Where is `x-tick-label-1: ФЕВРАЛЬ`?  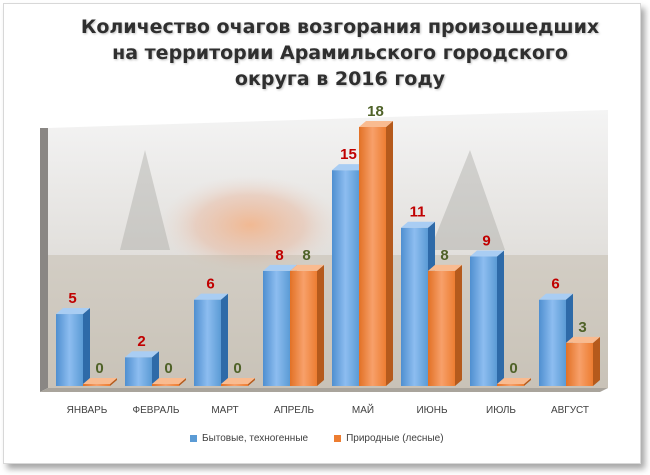
x-tick-label-1: ФЕВРАЛЬ is located at coordinates (156, 410).